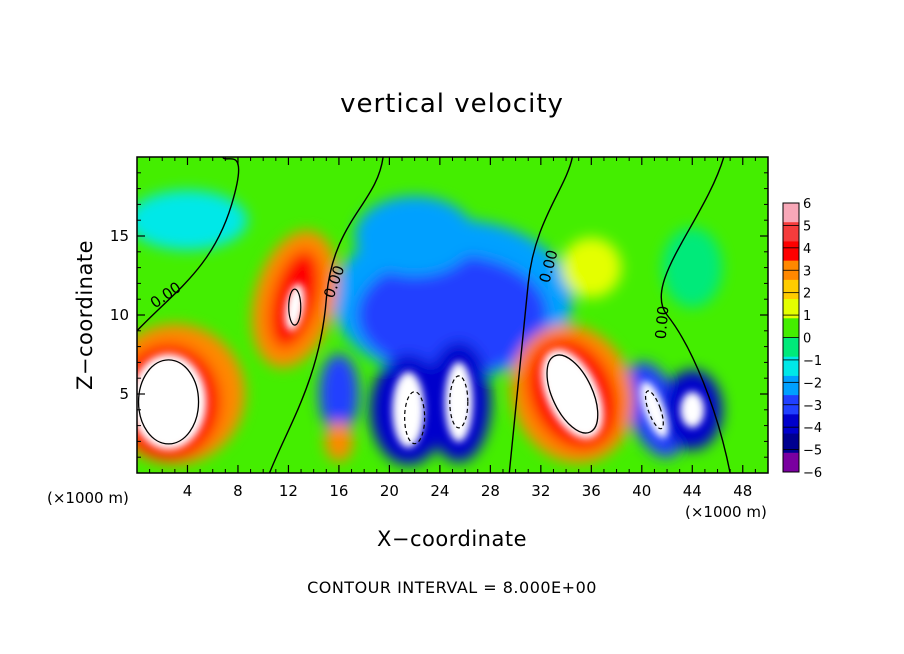 The height and width of the screenshot is (654, 904). Describe the element at coordinates (662, 322) in the screenshot. I see `contour-label: 0.00` at that location.